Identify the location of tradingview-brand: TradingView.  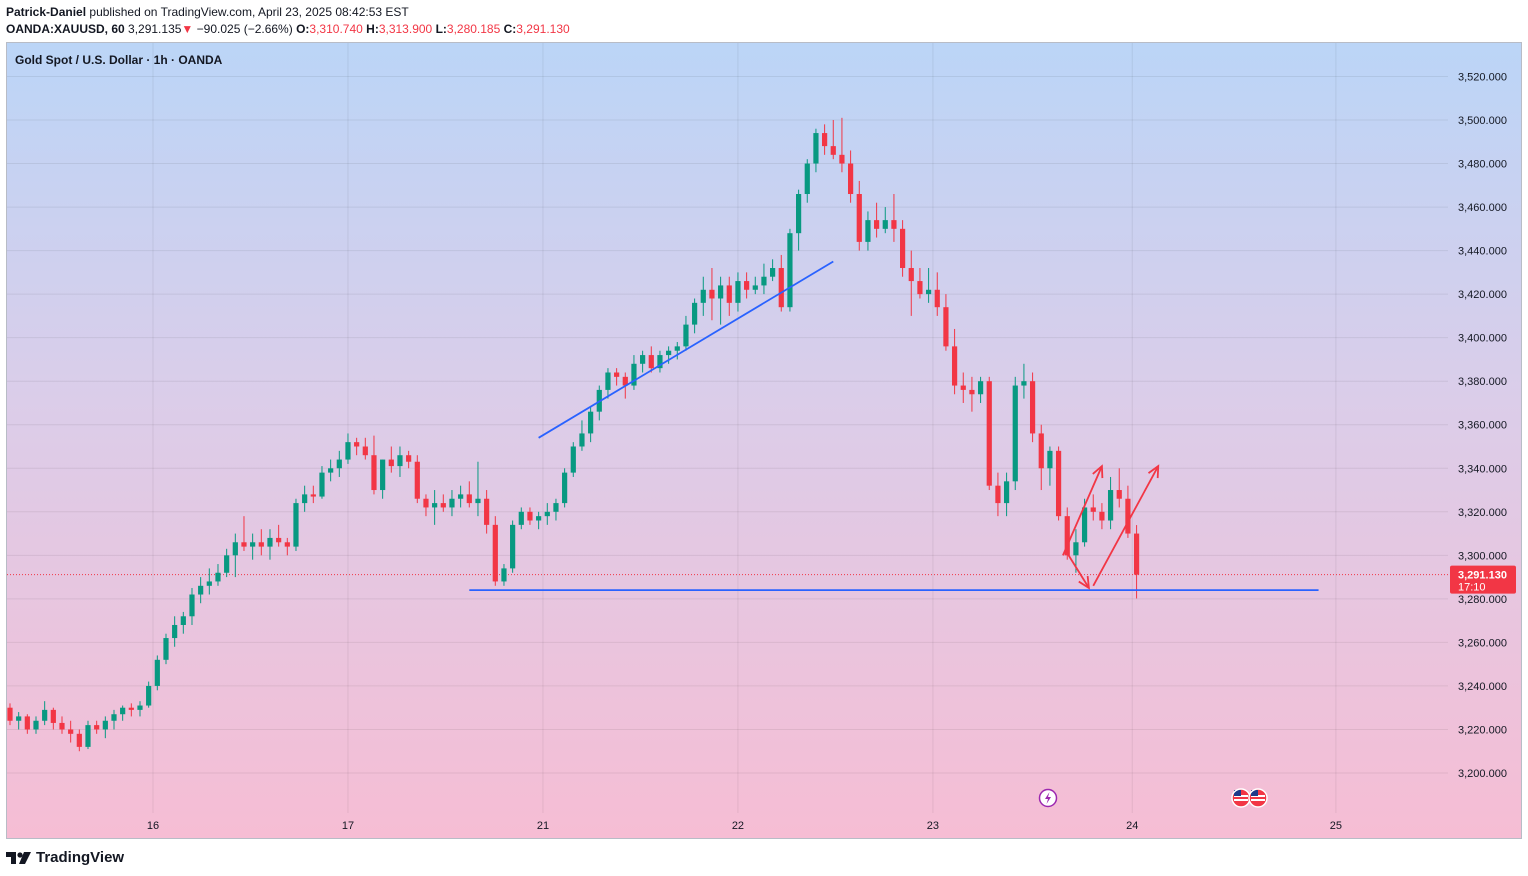
(65, 857).